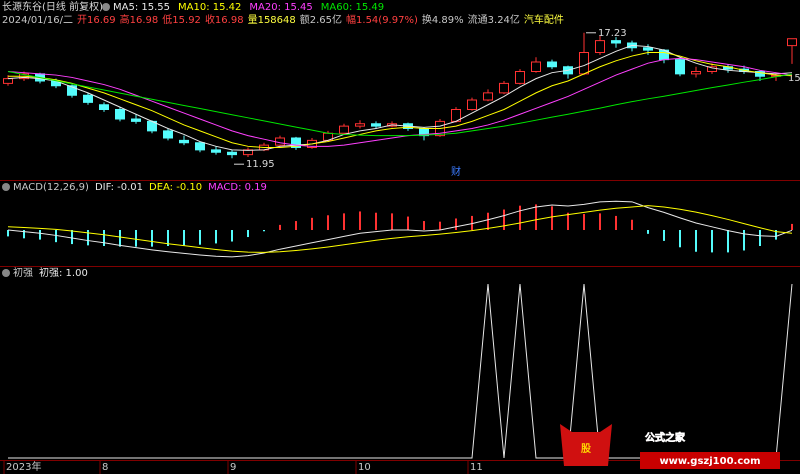 The image size is (800, 474). I want to click on indicator-header: DIF: -0.01, so click(119, 187).